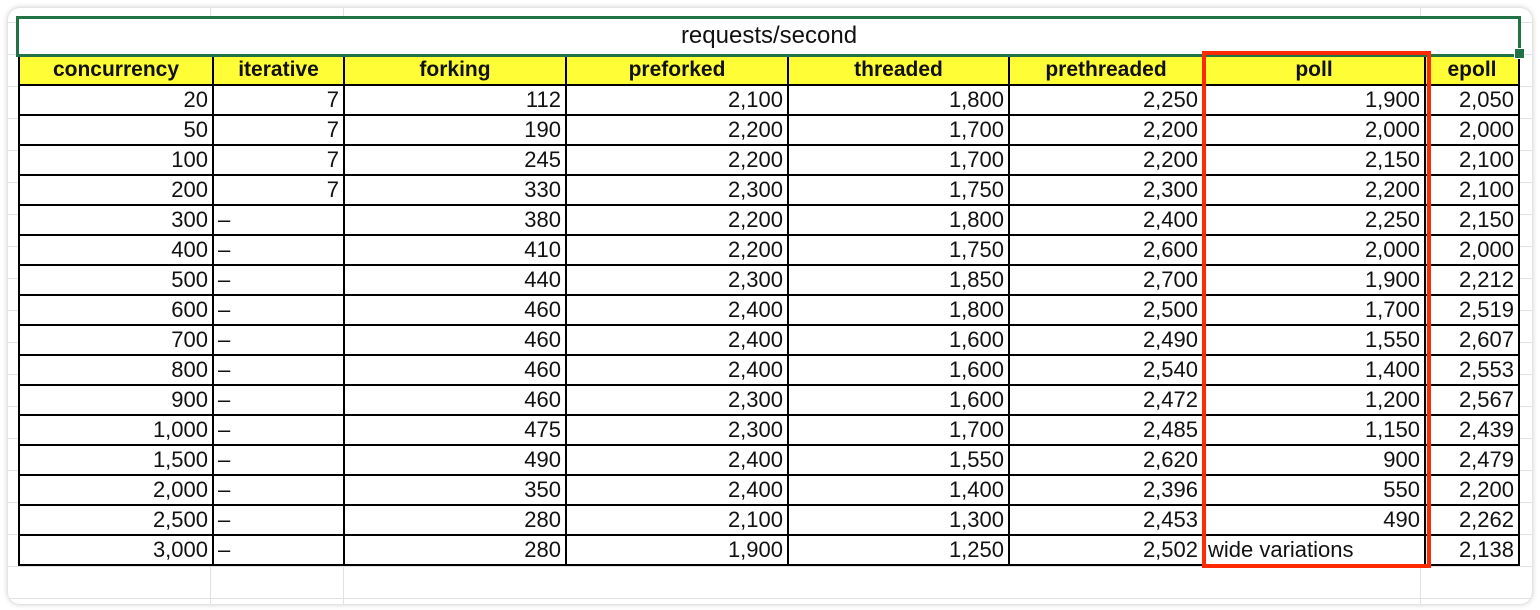 This screenshot has height=610, width=1540. I want to click on cell-epoll: 2,100, so click(1472, 190).